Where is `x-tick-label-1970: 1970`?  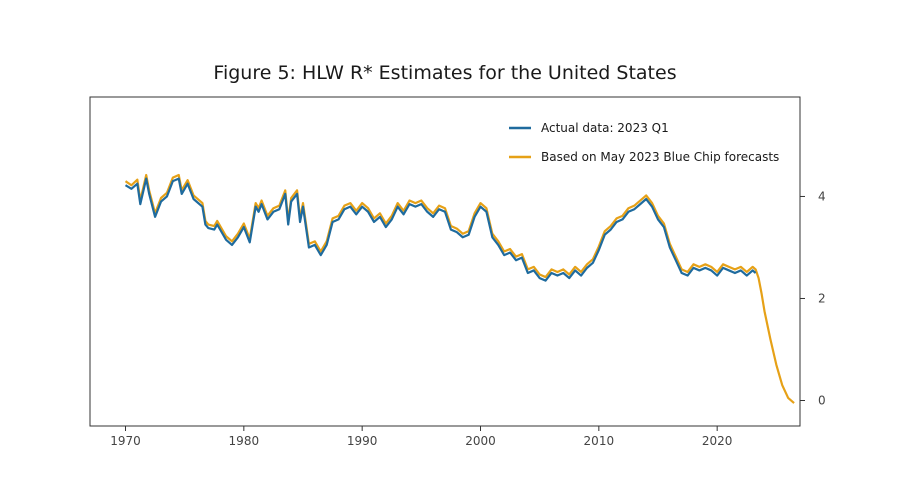 x-tick-label-1970: 1970 is located at coordinates (125, 441).